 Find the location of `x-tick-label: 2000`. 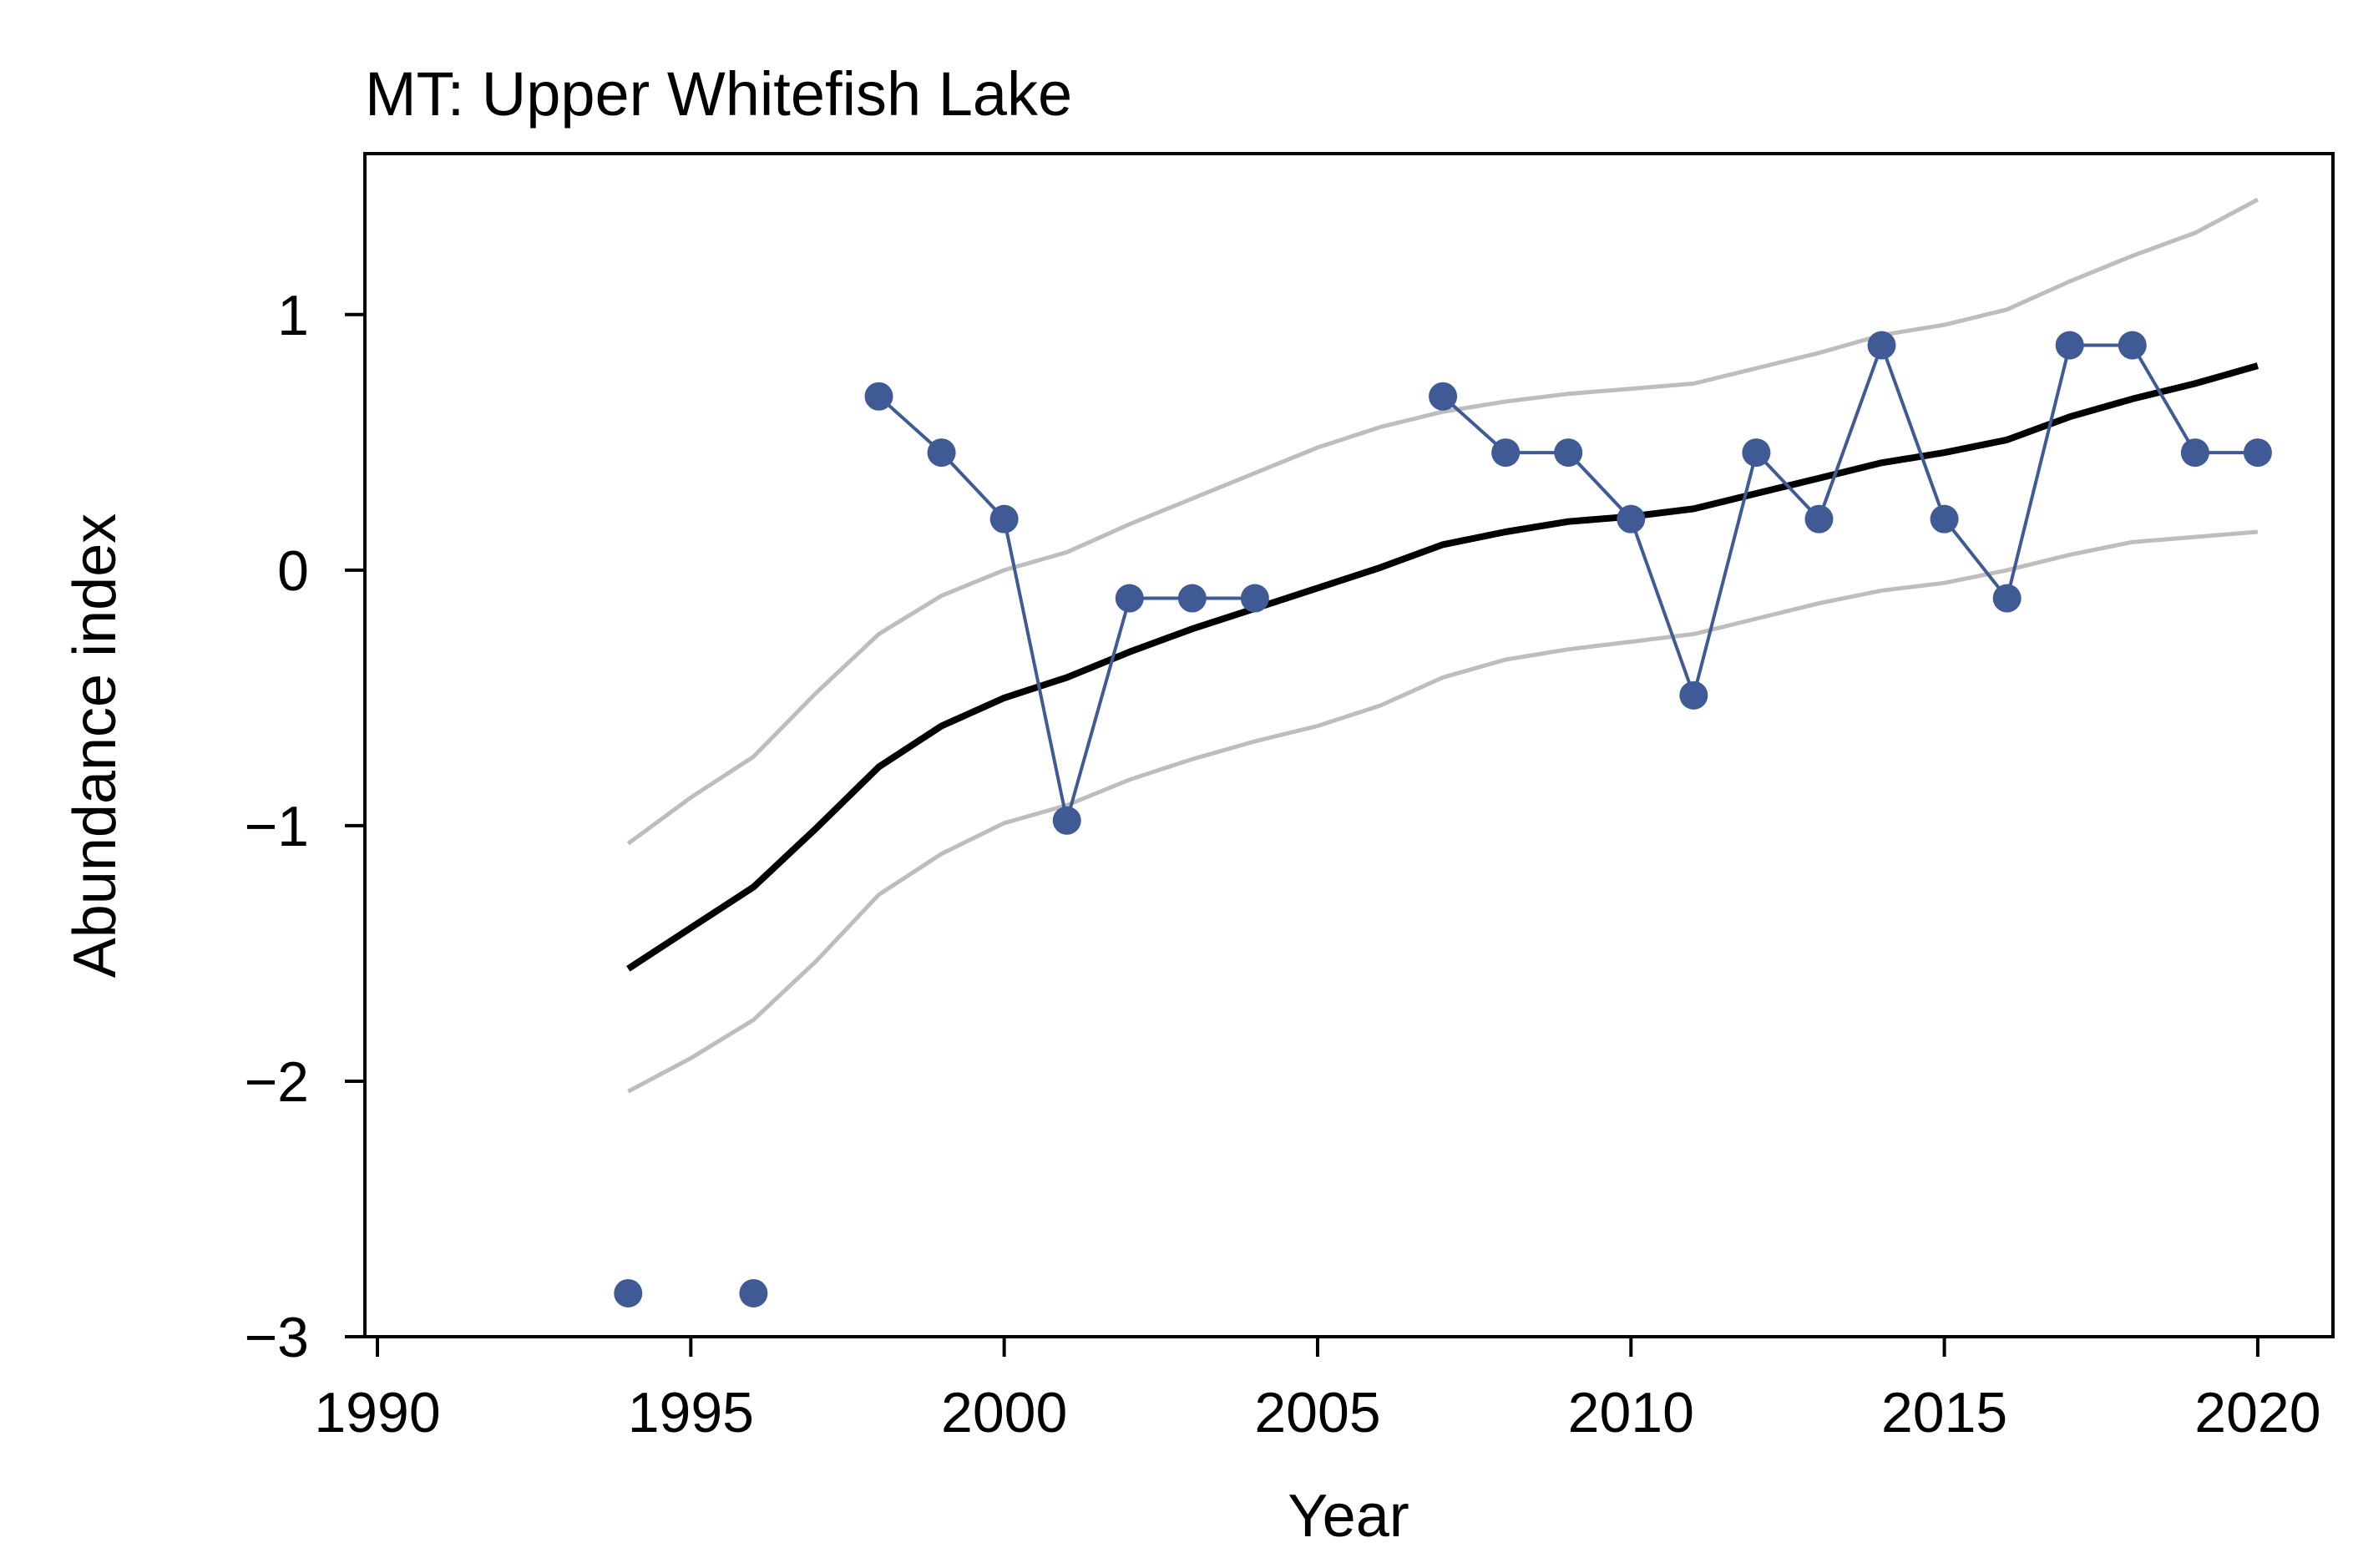

x-tick-label: 2000 is located at coordinates (1004, 1412).